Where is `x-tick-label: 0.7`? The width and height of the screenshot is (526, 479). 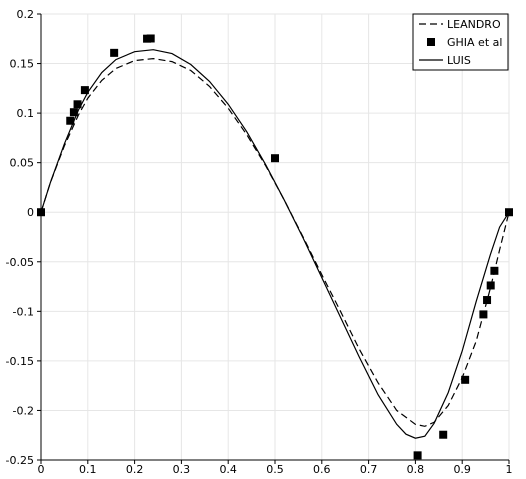 x-tick-label: 0.7 is located at coordinates (369, 469).